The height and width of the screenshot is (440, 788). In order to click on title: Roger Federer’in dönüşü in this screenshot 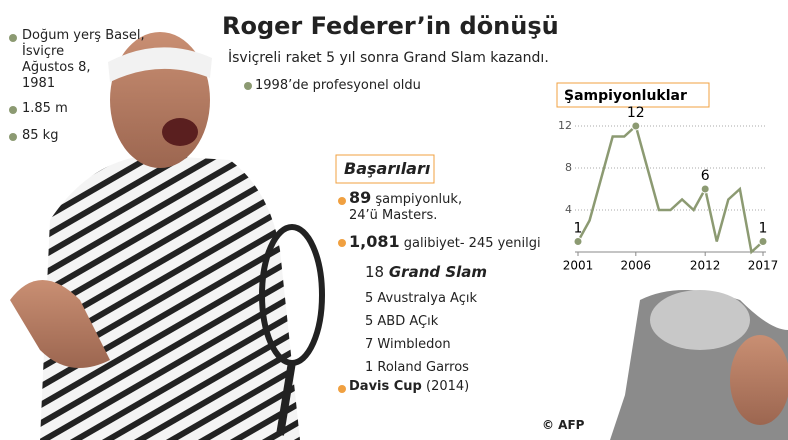, I will do `click(390, 26)`.